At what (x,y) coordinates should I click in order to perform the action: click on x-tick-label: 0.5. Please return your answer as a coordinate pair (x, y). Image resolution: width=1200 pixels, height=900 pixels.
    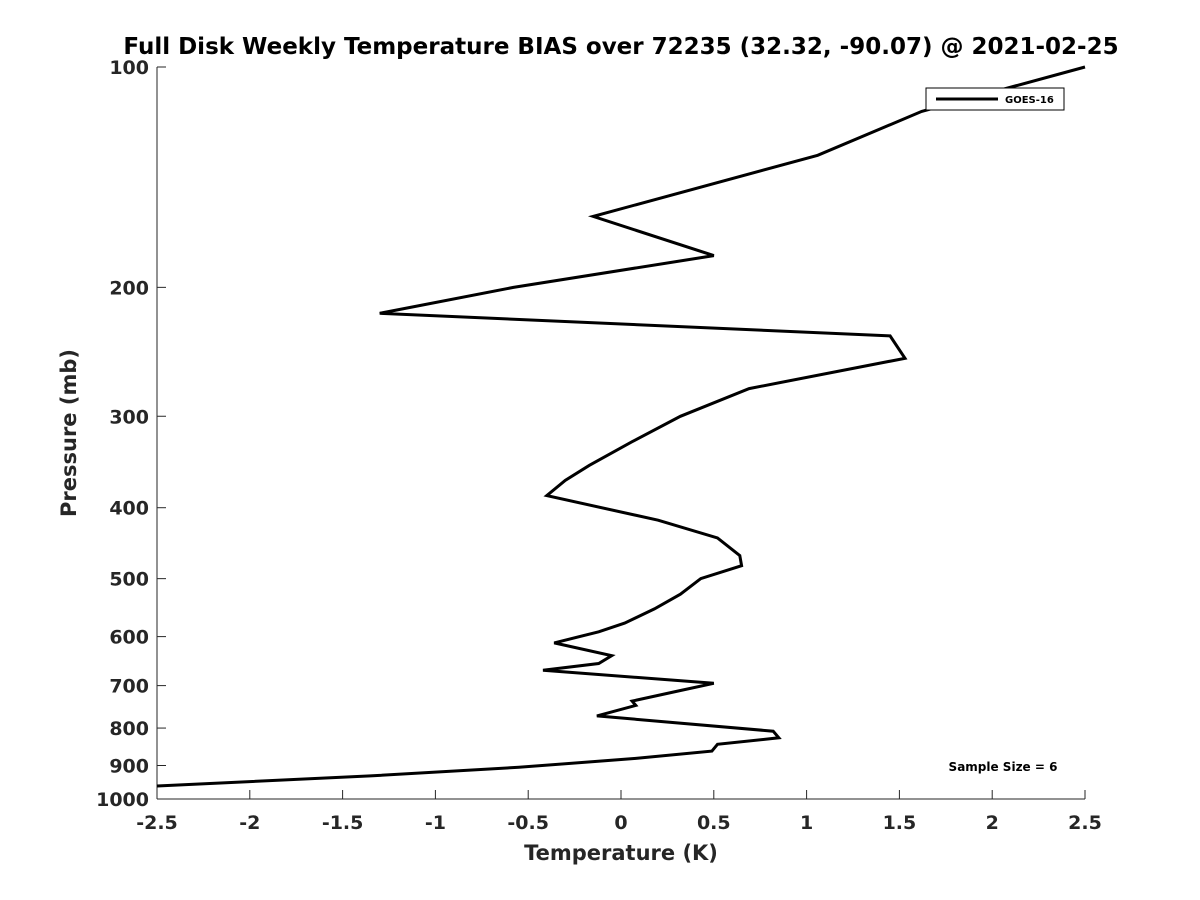
    Looking at the image, I should click on (714, 823).